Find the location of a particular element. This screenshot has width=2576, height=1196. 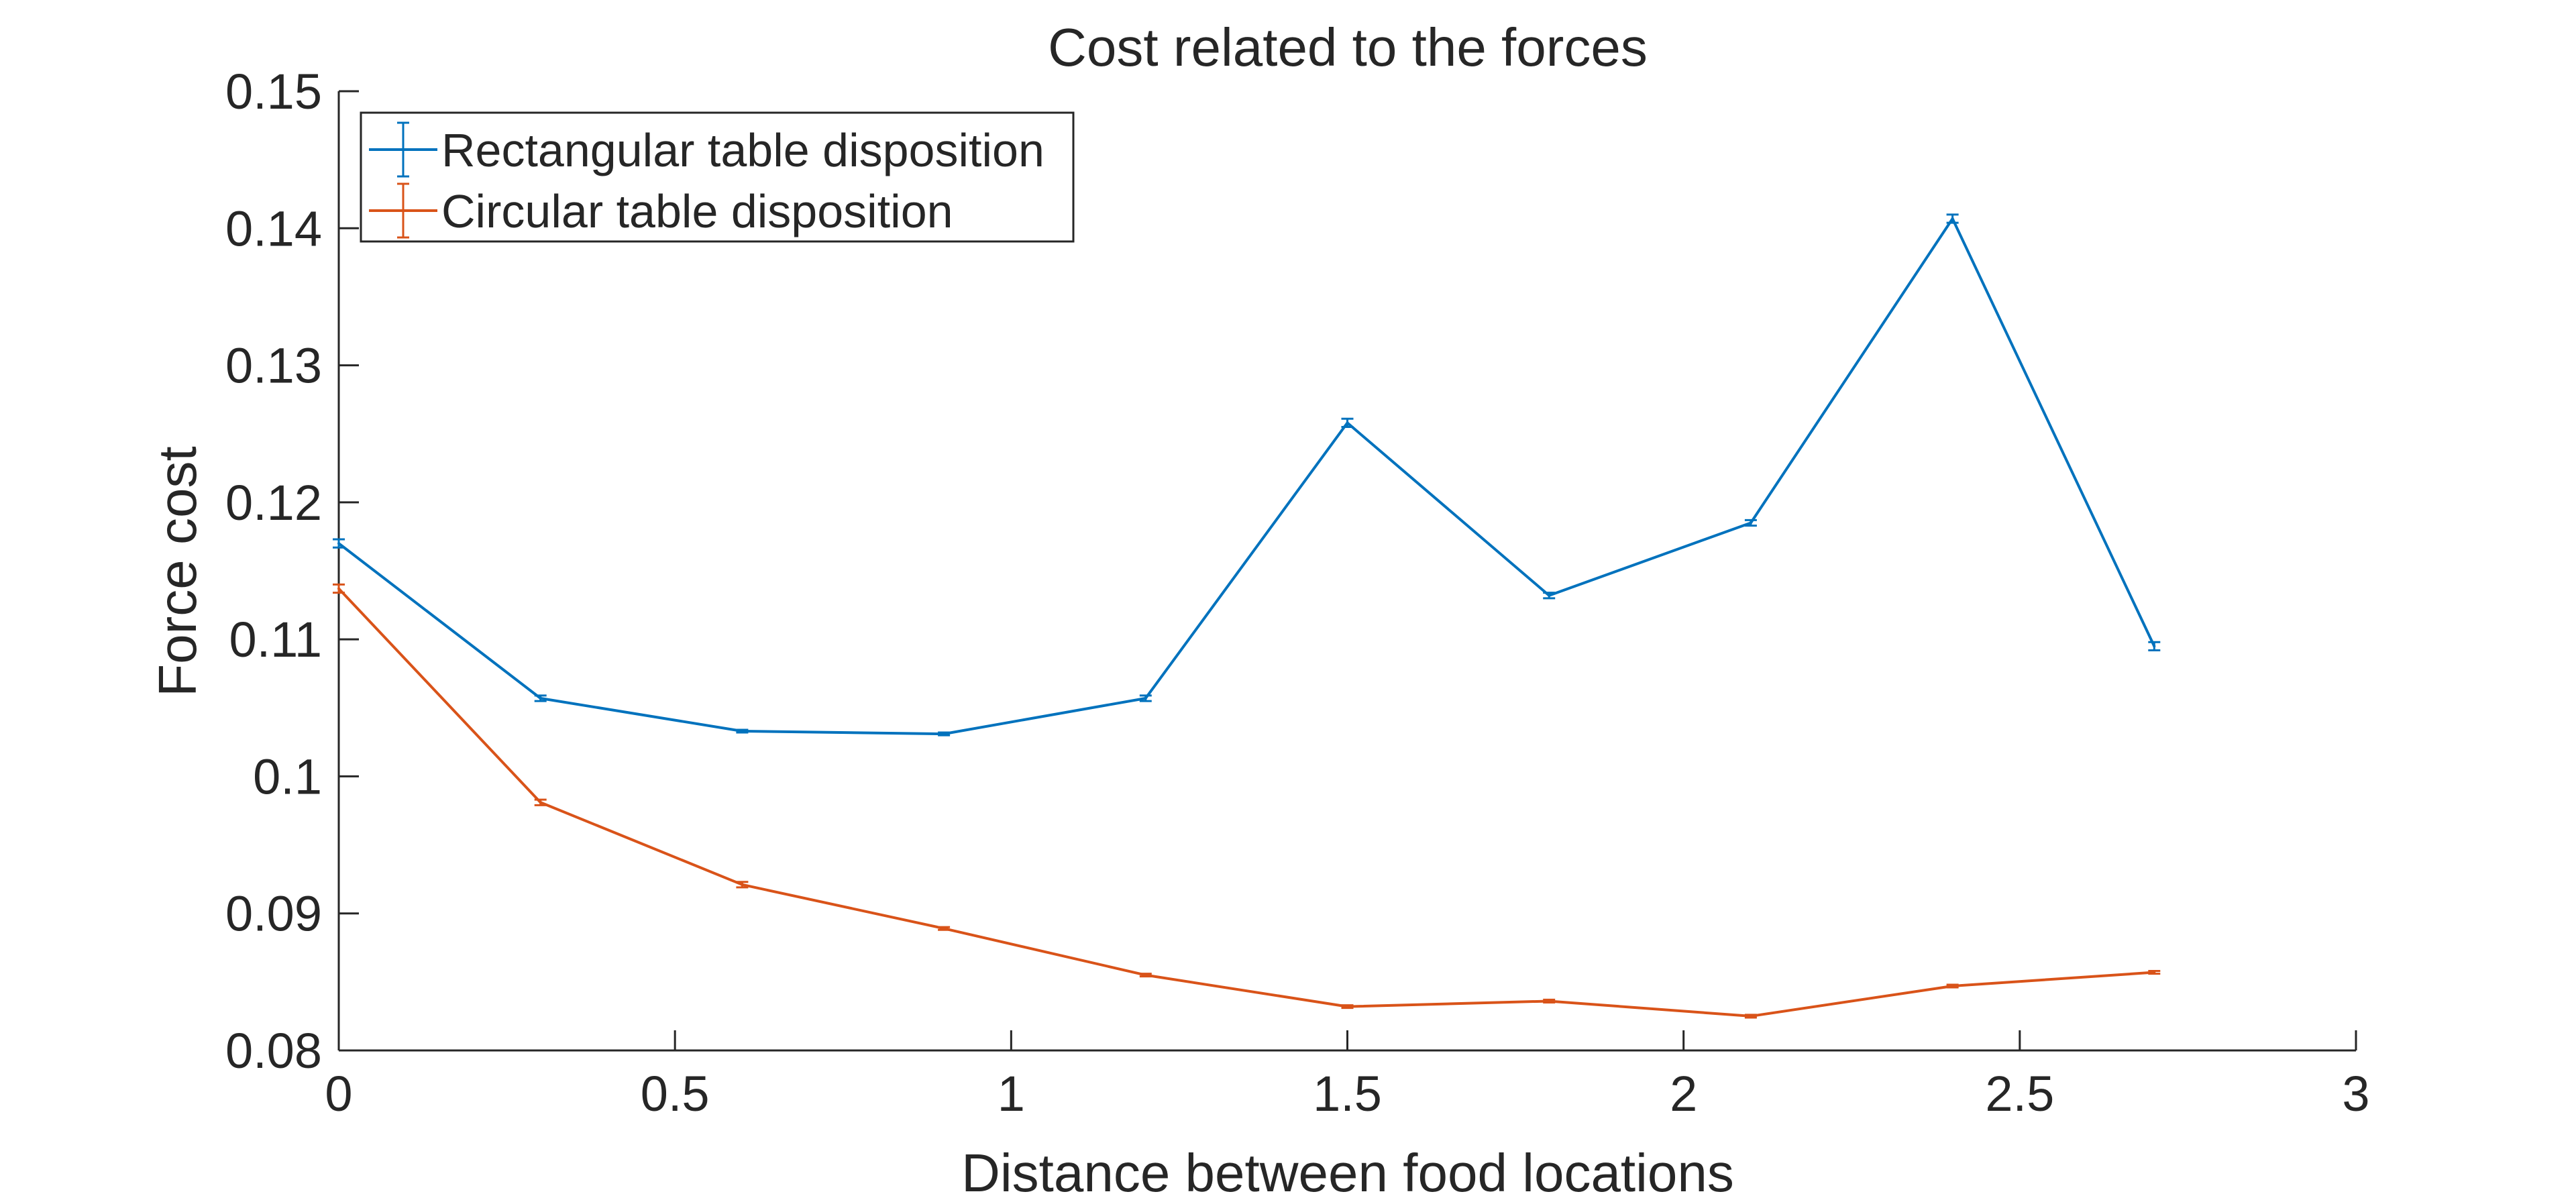

y-axis-label: Force cost is located at coordinates (177, 571).